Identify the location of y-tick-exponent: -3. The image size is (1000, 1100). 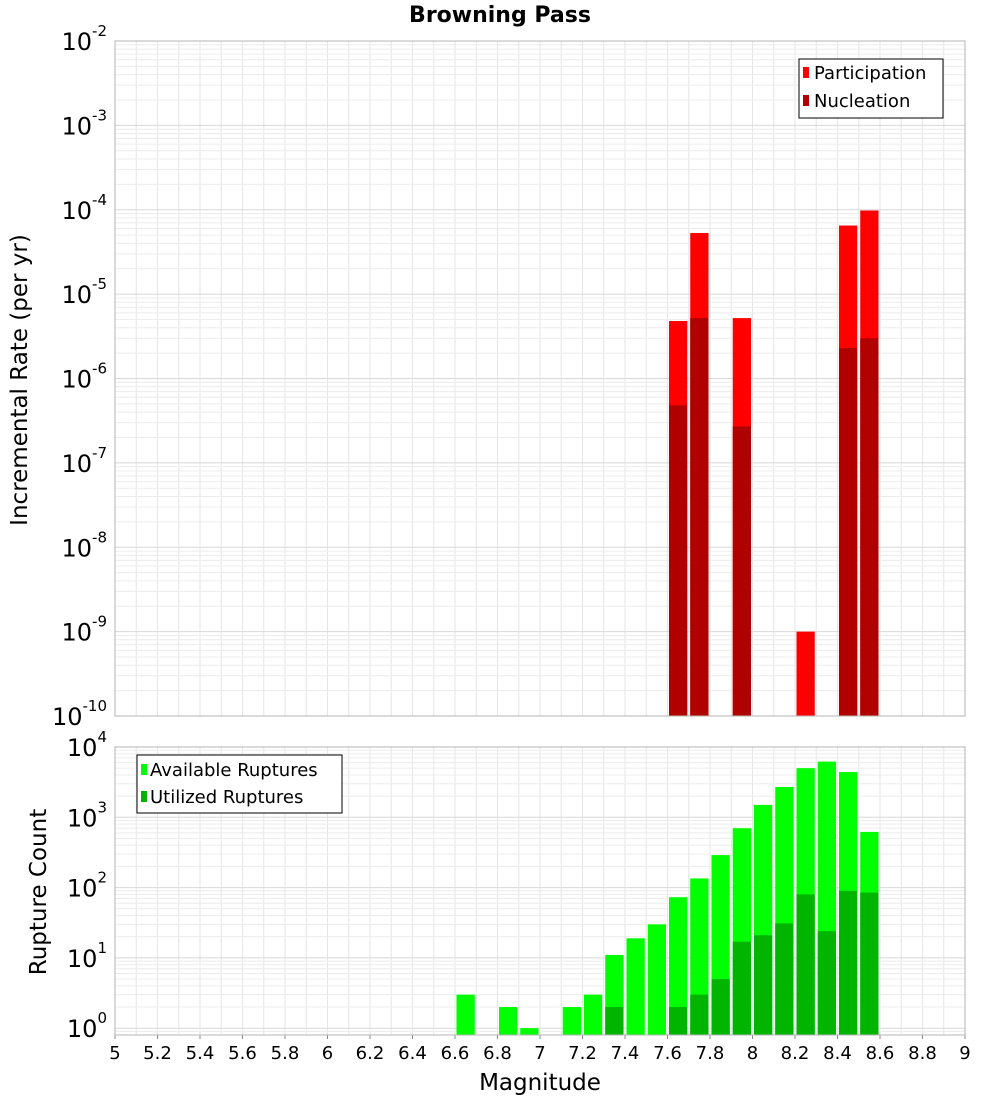
(99, 115).